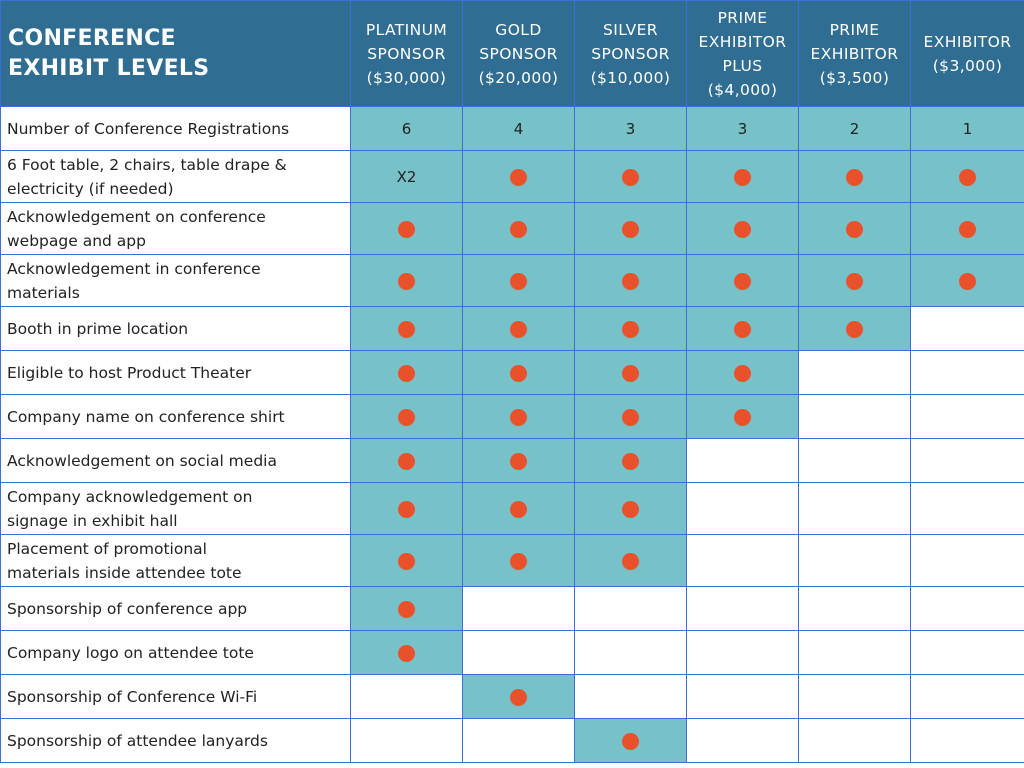  Describe the element at coordinates (406, 176) in the screenshot. I see `level-cell: X2` at that location.